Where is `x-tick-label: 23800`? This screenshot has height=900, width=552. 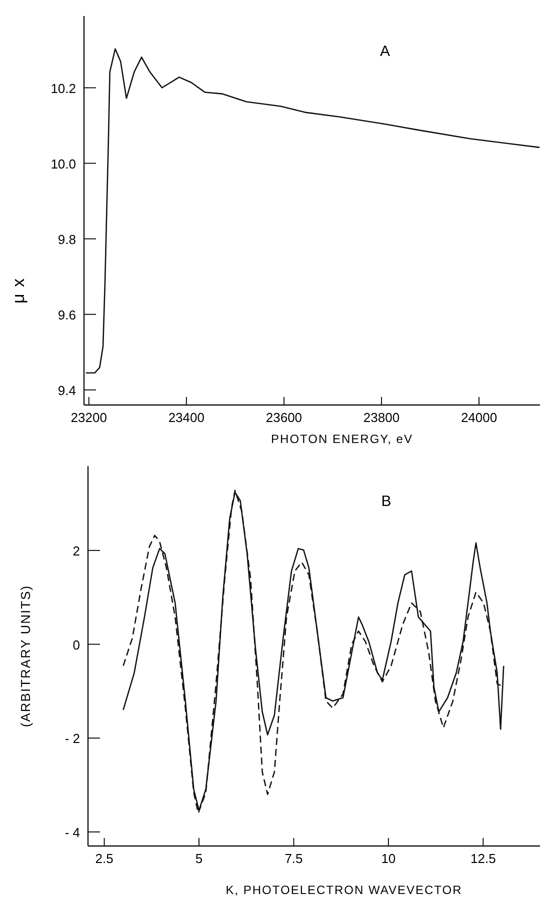 x-tick-label: 23800 is located at coordinates (381, 417).